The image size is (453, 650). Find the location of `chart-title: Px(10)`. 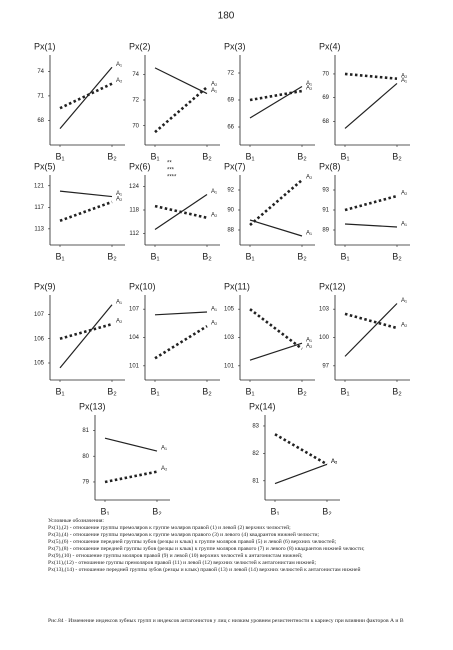

chart-title: Px(10) is located at coordinates (142, 286).